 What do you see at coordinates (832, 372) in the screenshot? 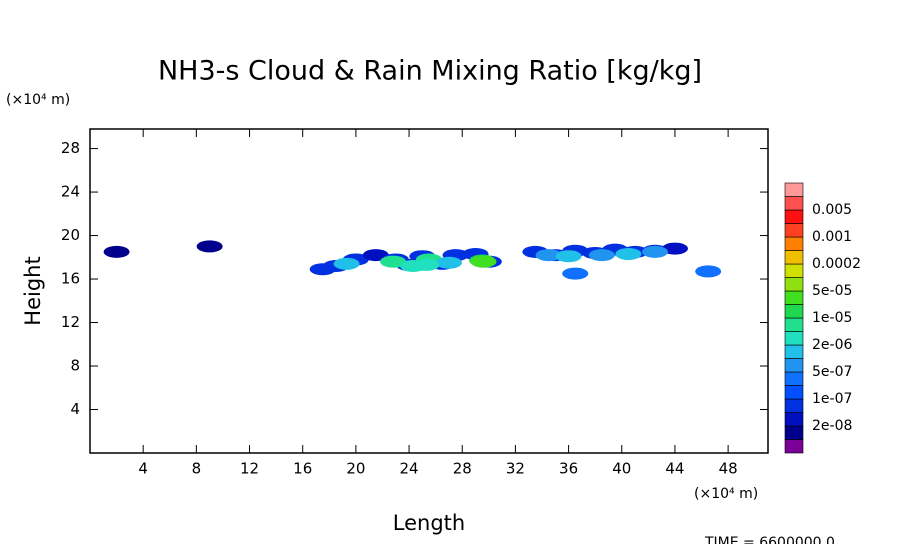
I see `colorbar-label: 5e-07` at bounding box center [832, 372].